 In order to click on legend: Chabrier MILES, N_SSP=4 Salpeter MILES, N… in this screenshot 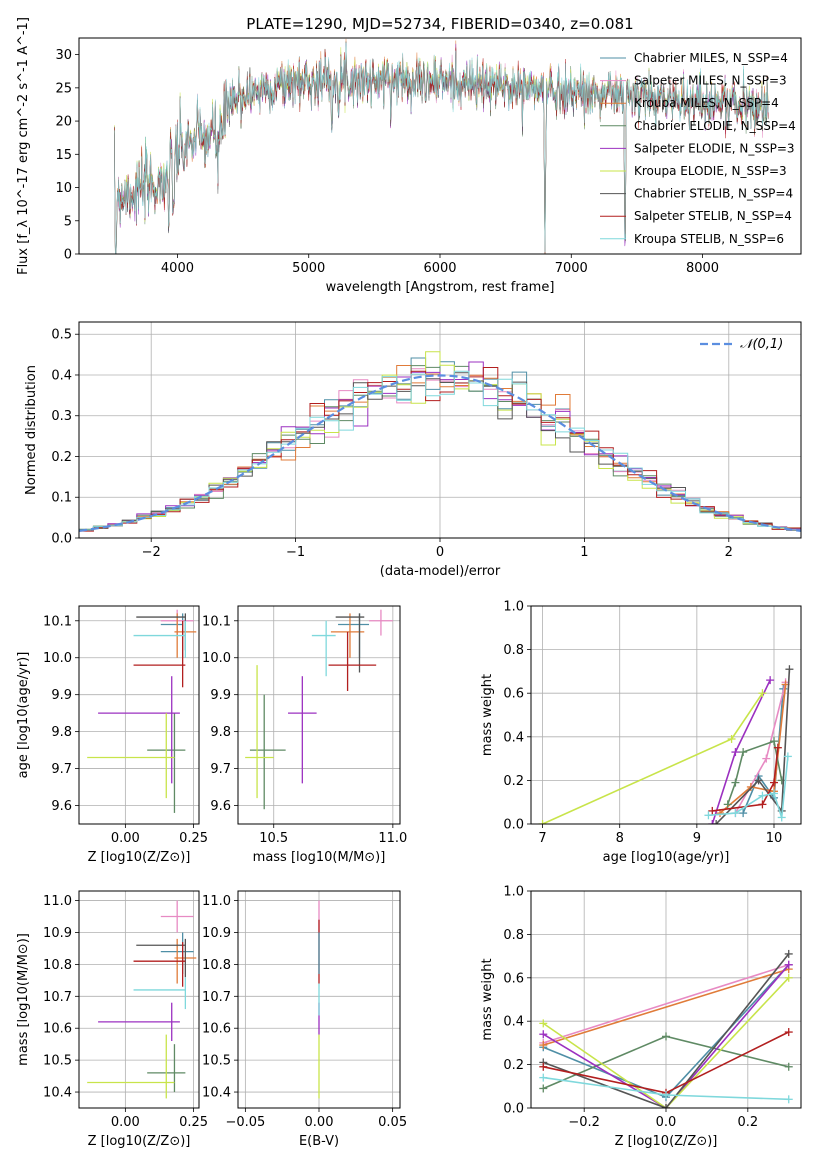, I will do `click(698, 148)`.